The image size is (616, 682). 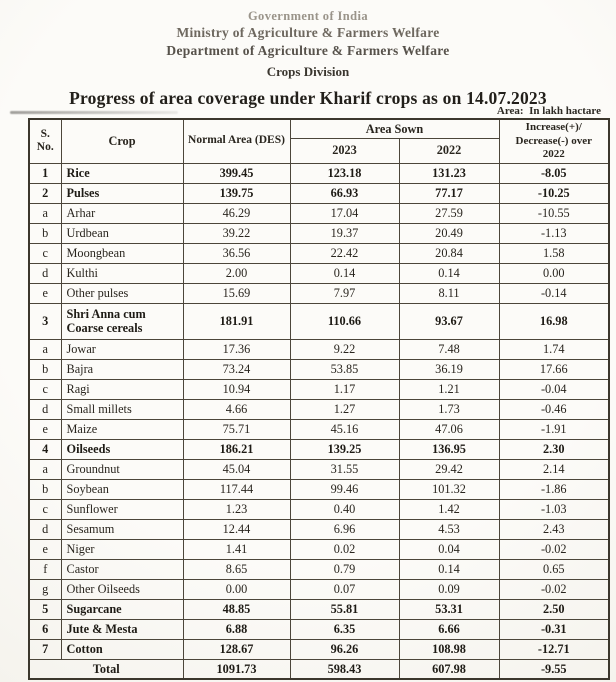 What do you see at coordinates (45, 649) in the screenshot?
I see `cell-sno: 7` at bounding box center [45, 649].